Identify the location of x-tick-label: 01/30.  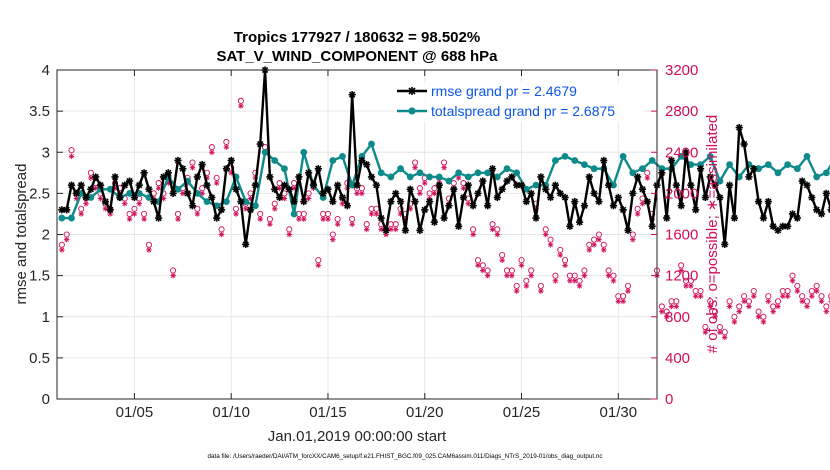
(619, 412).